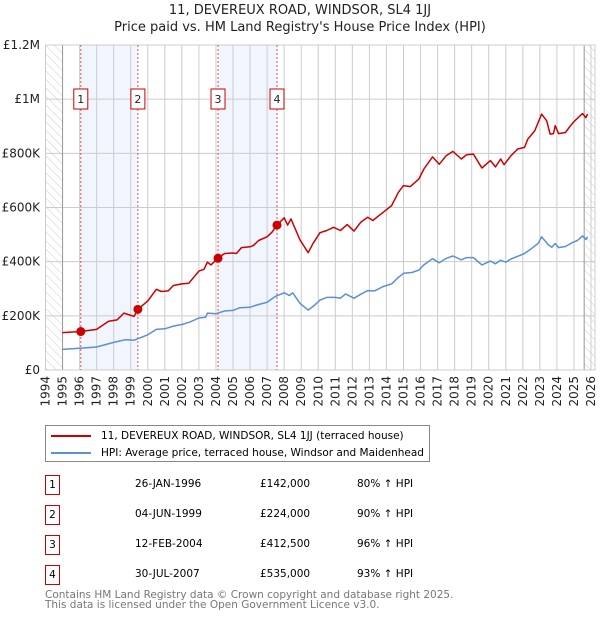 This screenshot has height=620, width=600. What do you see at coordinates (255, 485) in the screenshot?
I see `table-row: 1 26-JAN-1996 £142,000 80% ↑ HPI` at bounding box center [255, 485].